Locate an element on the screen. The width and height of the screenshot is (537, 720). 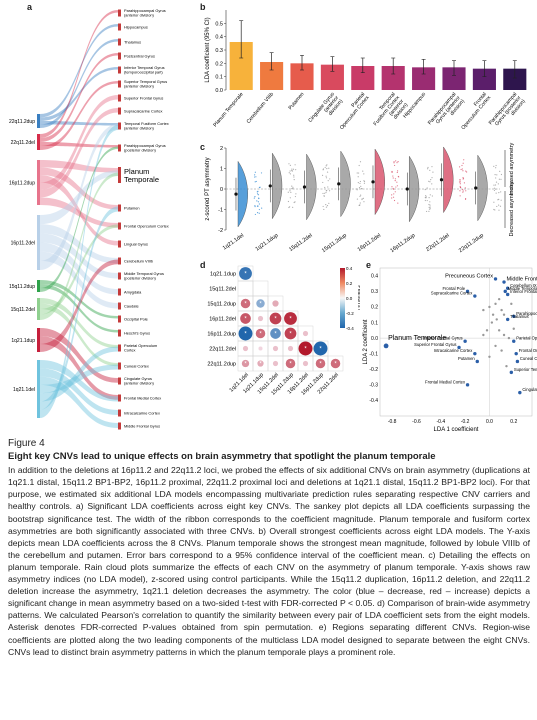
bar is located at coordinates (515, 79).